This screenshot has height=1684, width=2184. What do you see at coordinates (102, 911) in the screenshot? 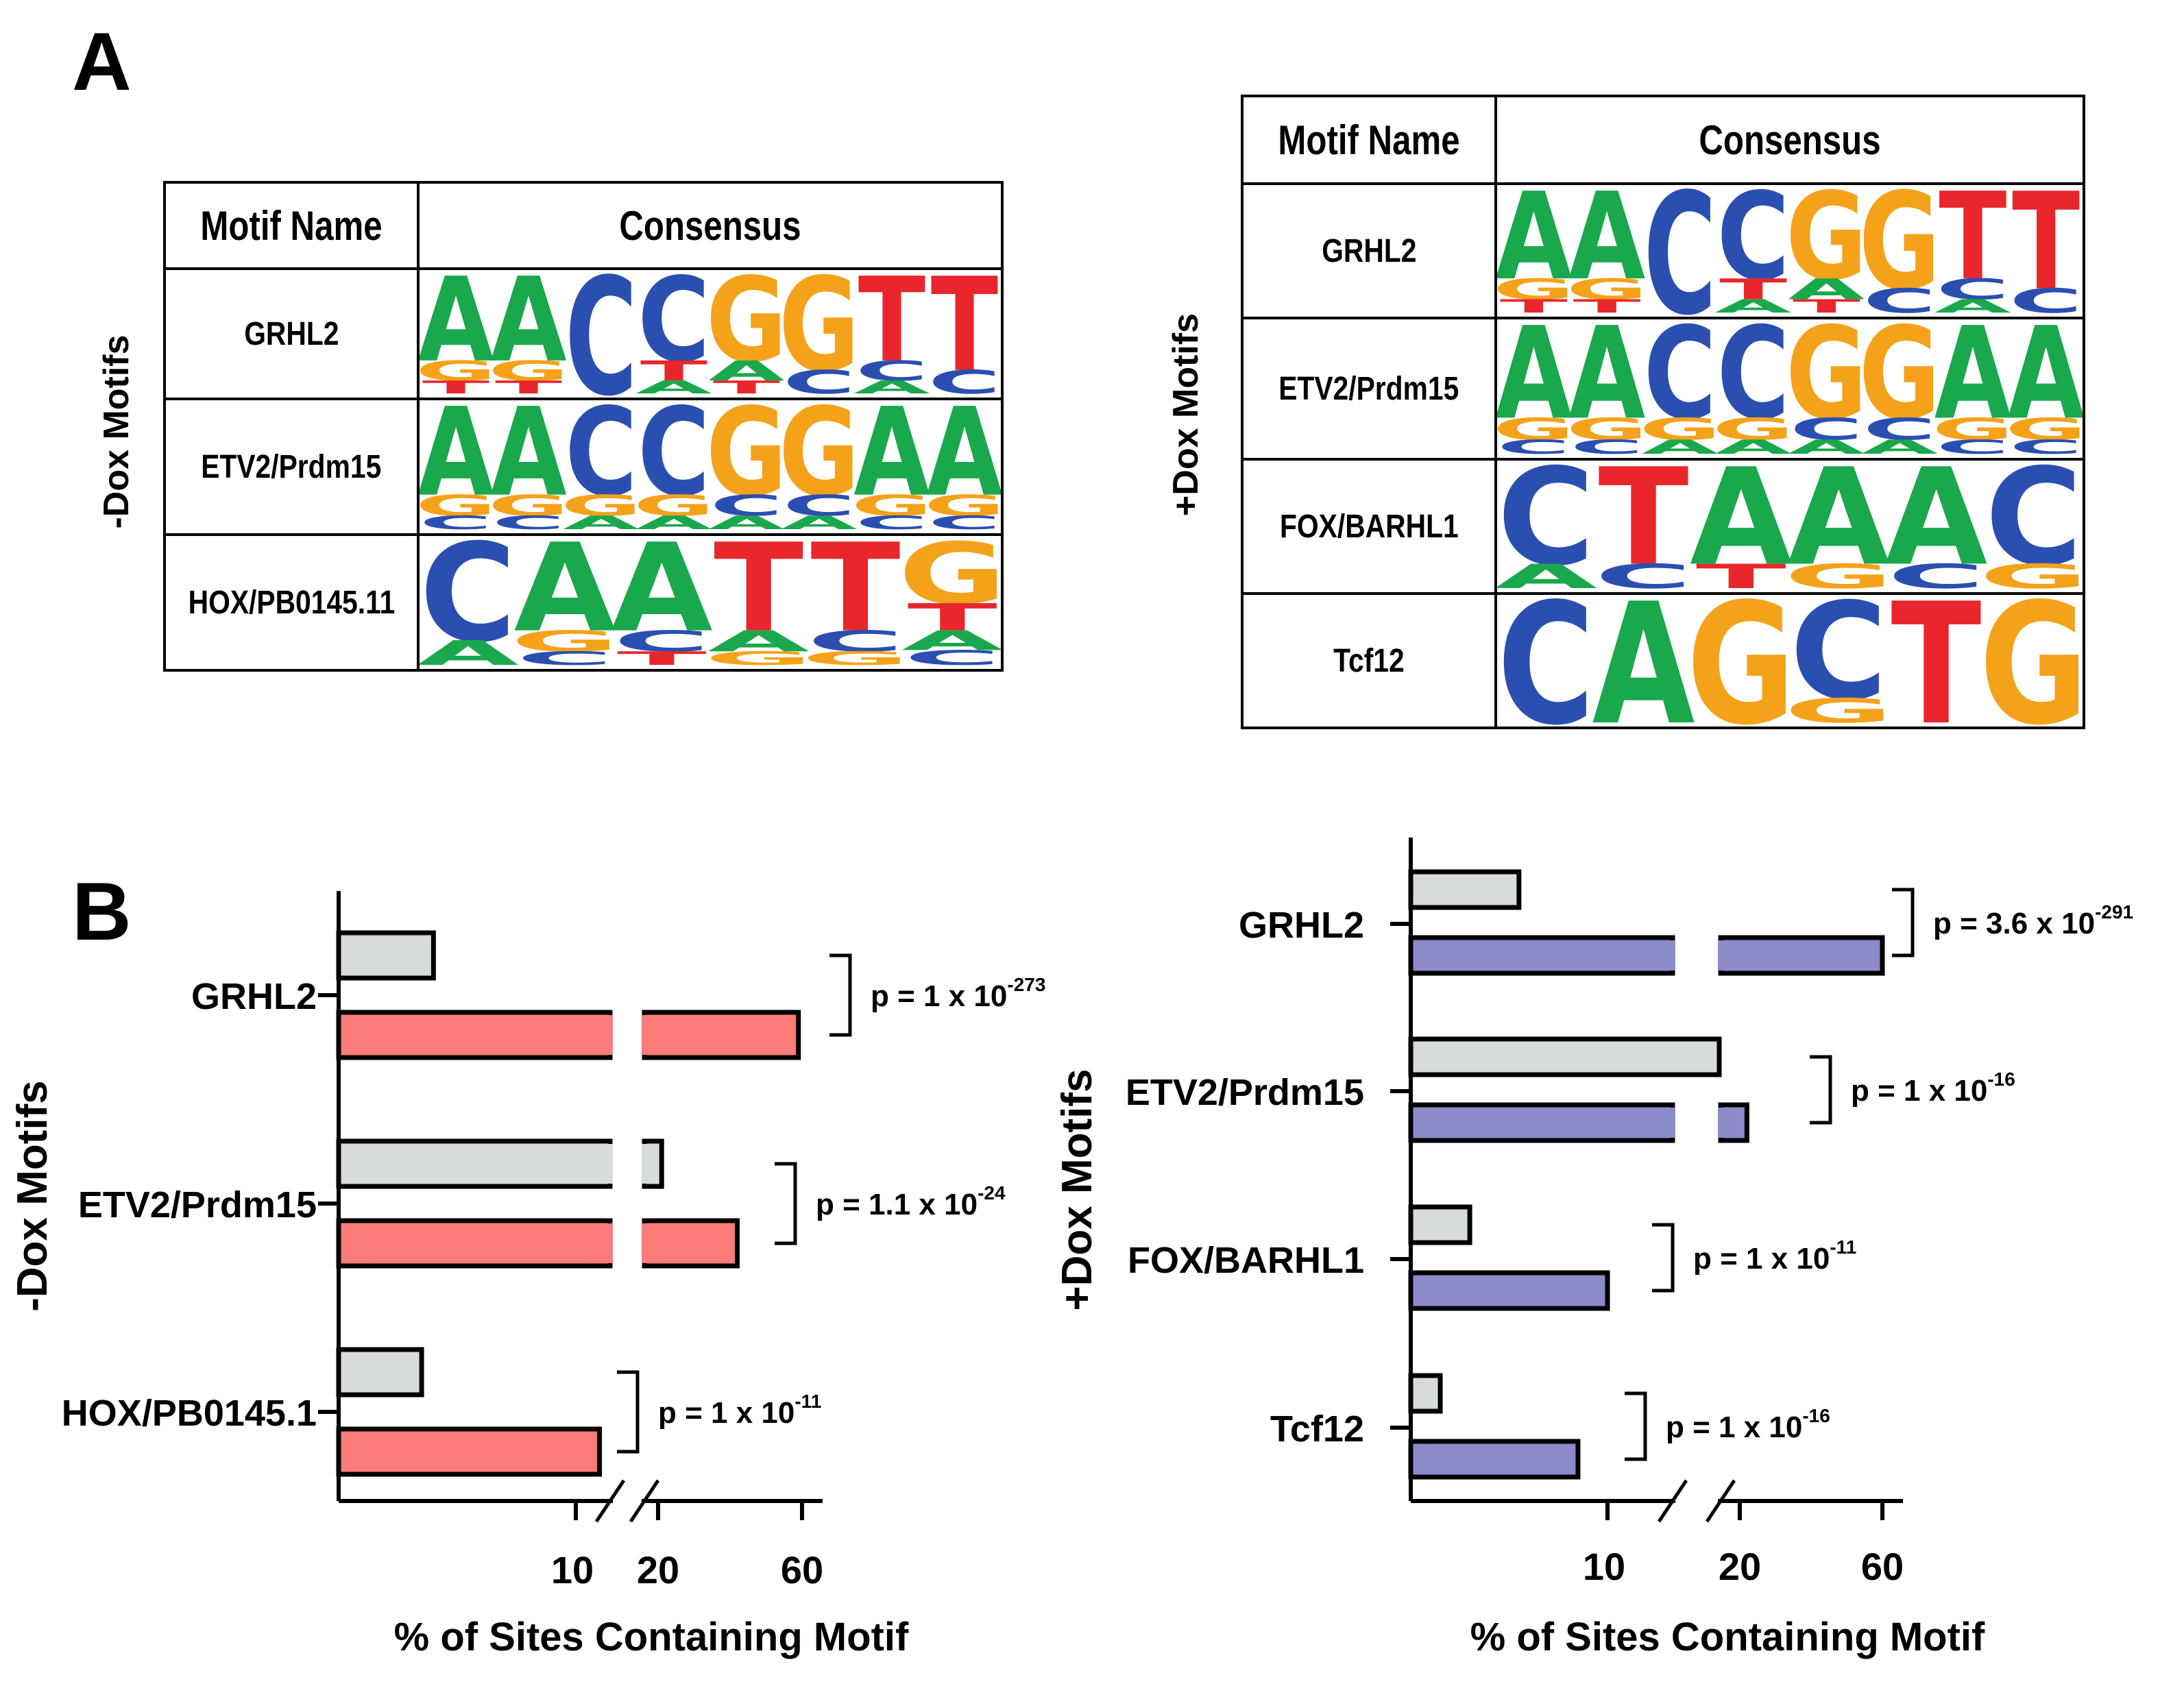
I see `panel-label-b: B` at bounding box center [102, 911].